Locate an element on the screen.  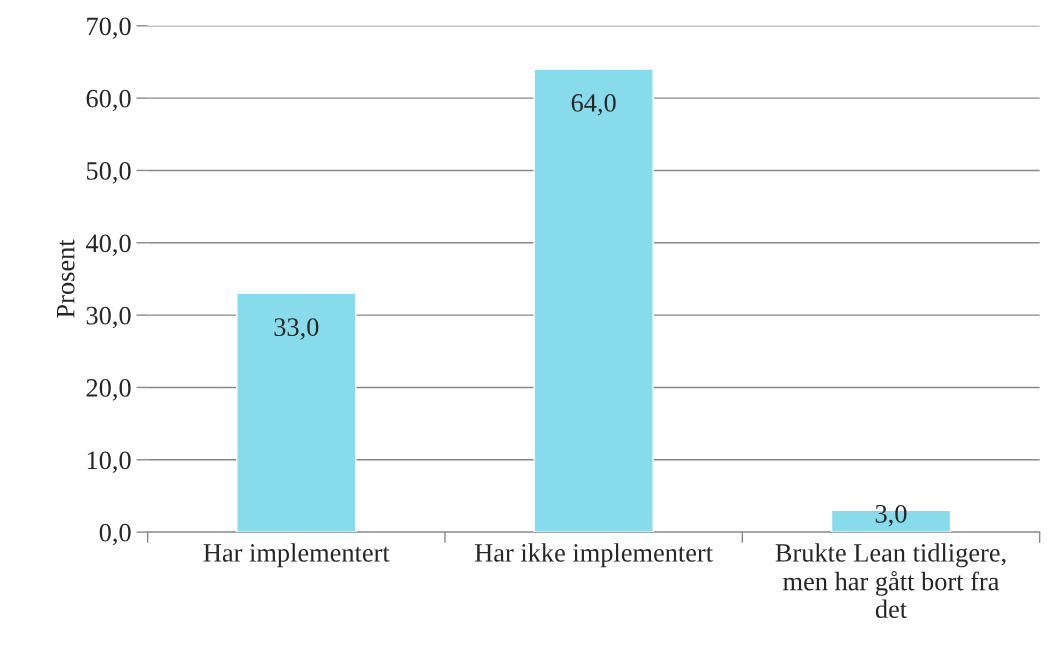
y-tick-label: 50,0 is located at coordinates (109, 173).